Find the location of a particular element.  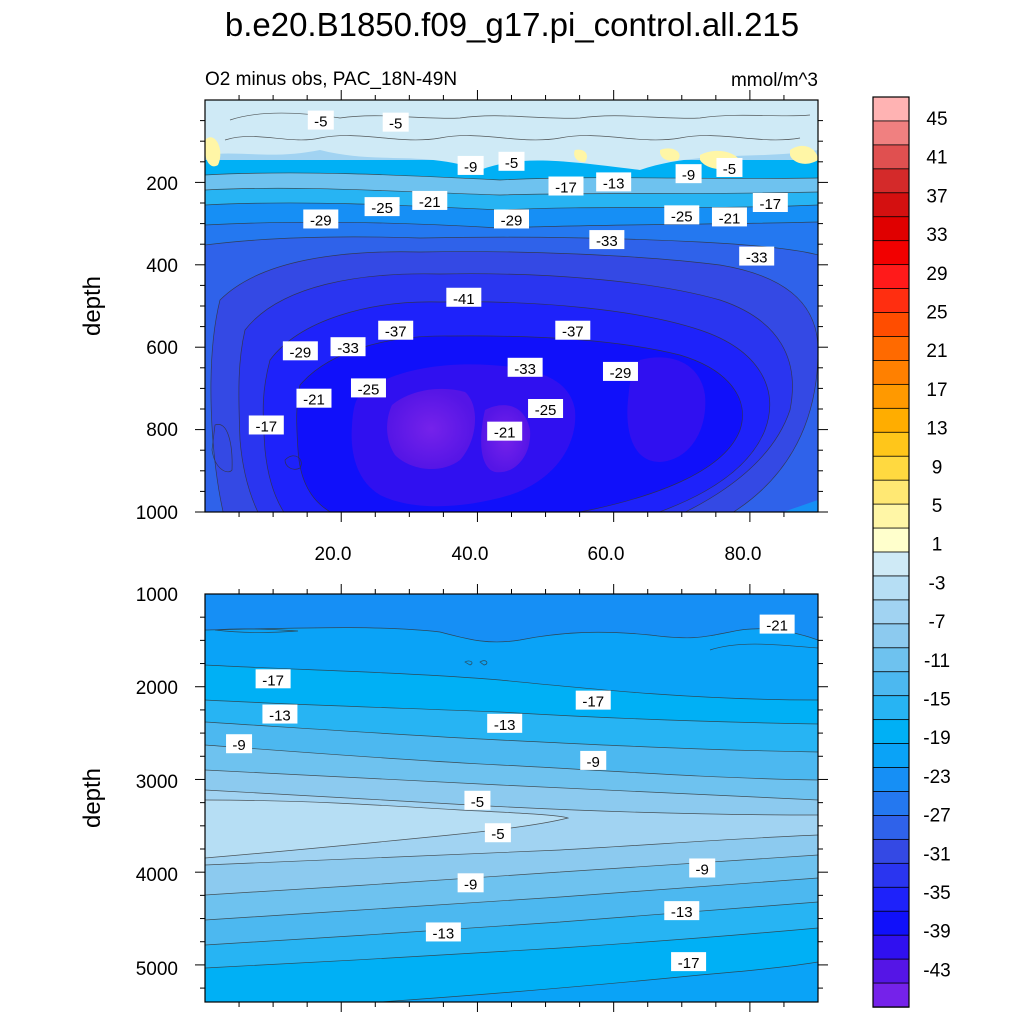

colorbar-label: -23 is located at coordinates (936, 777).